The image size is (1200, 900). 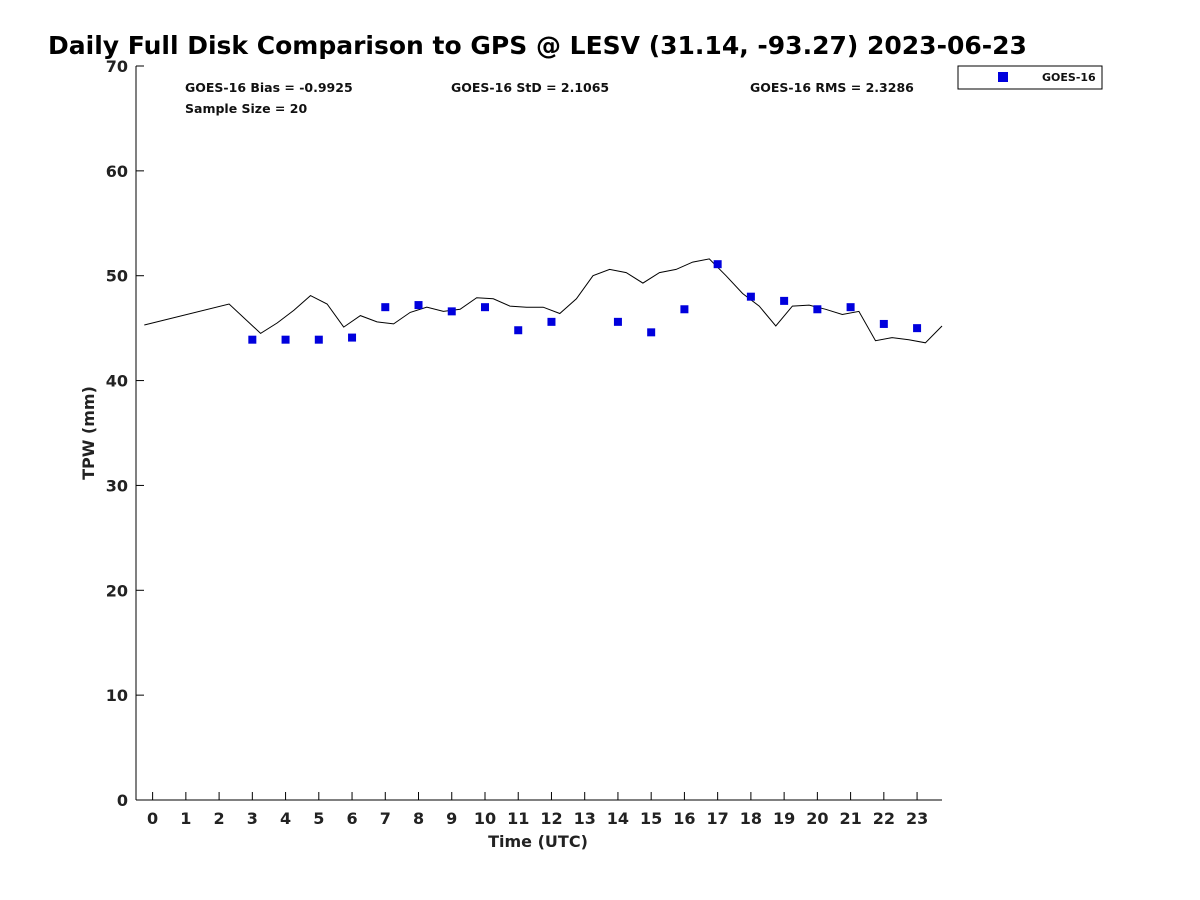 I want to click on x-tick-label: 3, so click(x=252, y=818).